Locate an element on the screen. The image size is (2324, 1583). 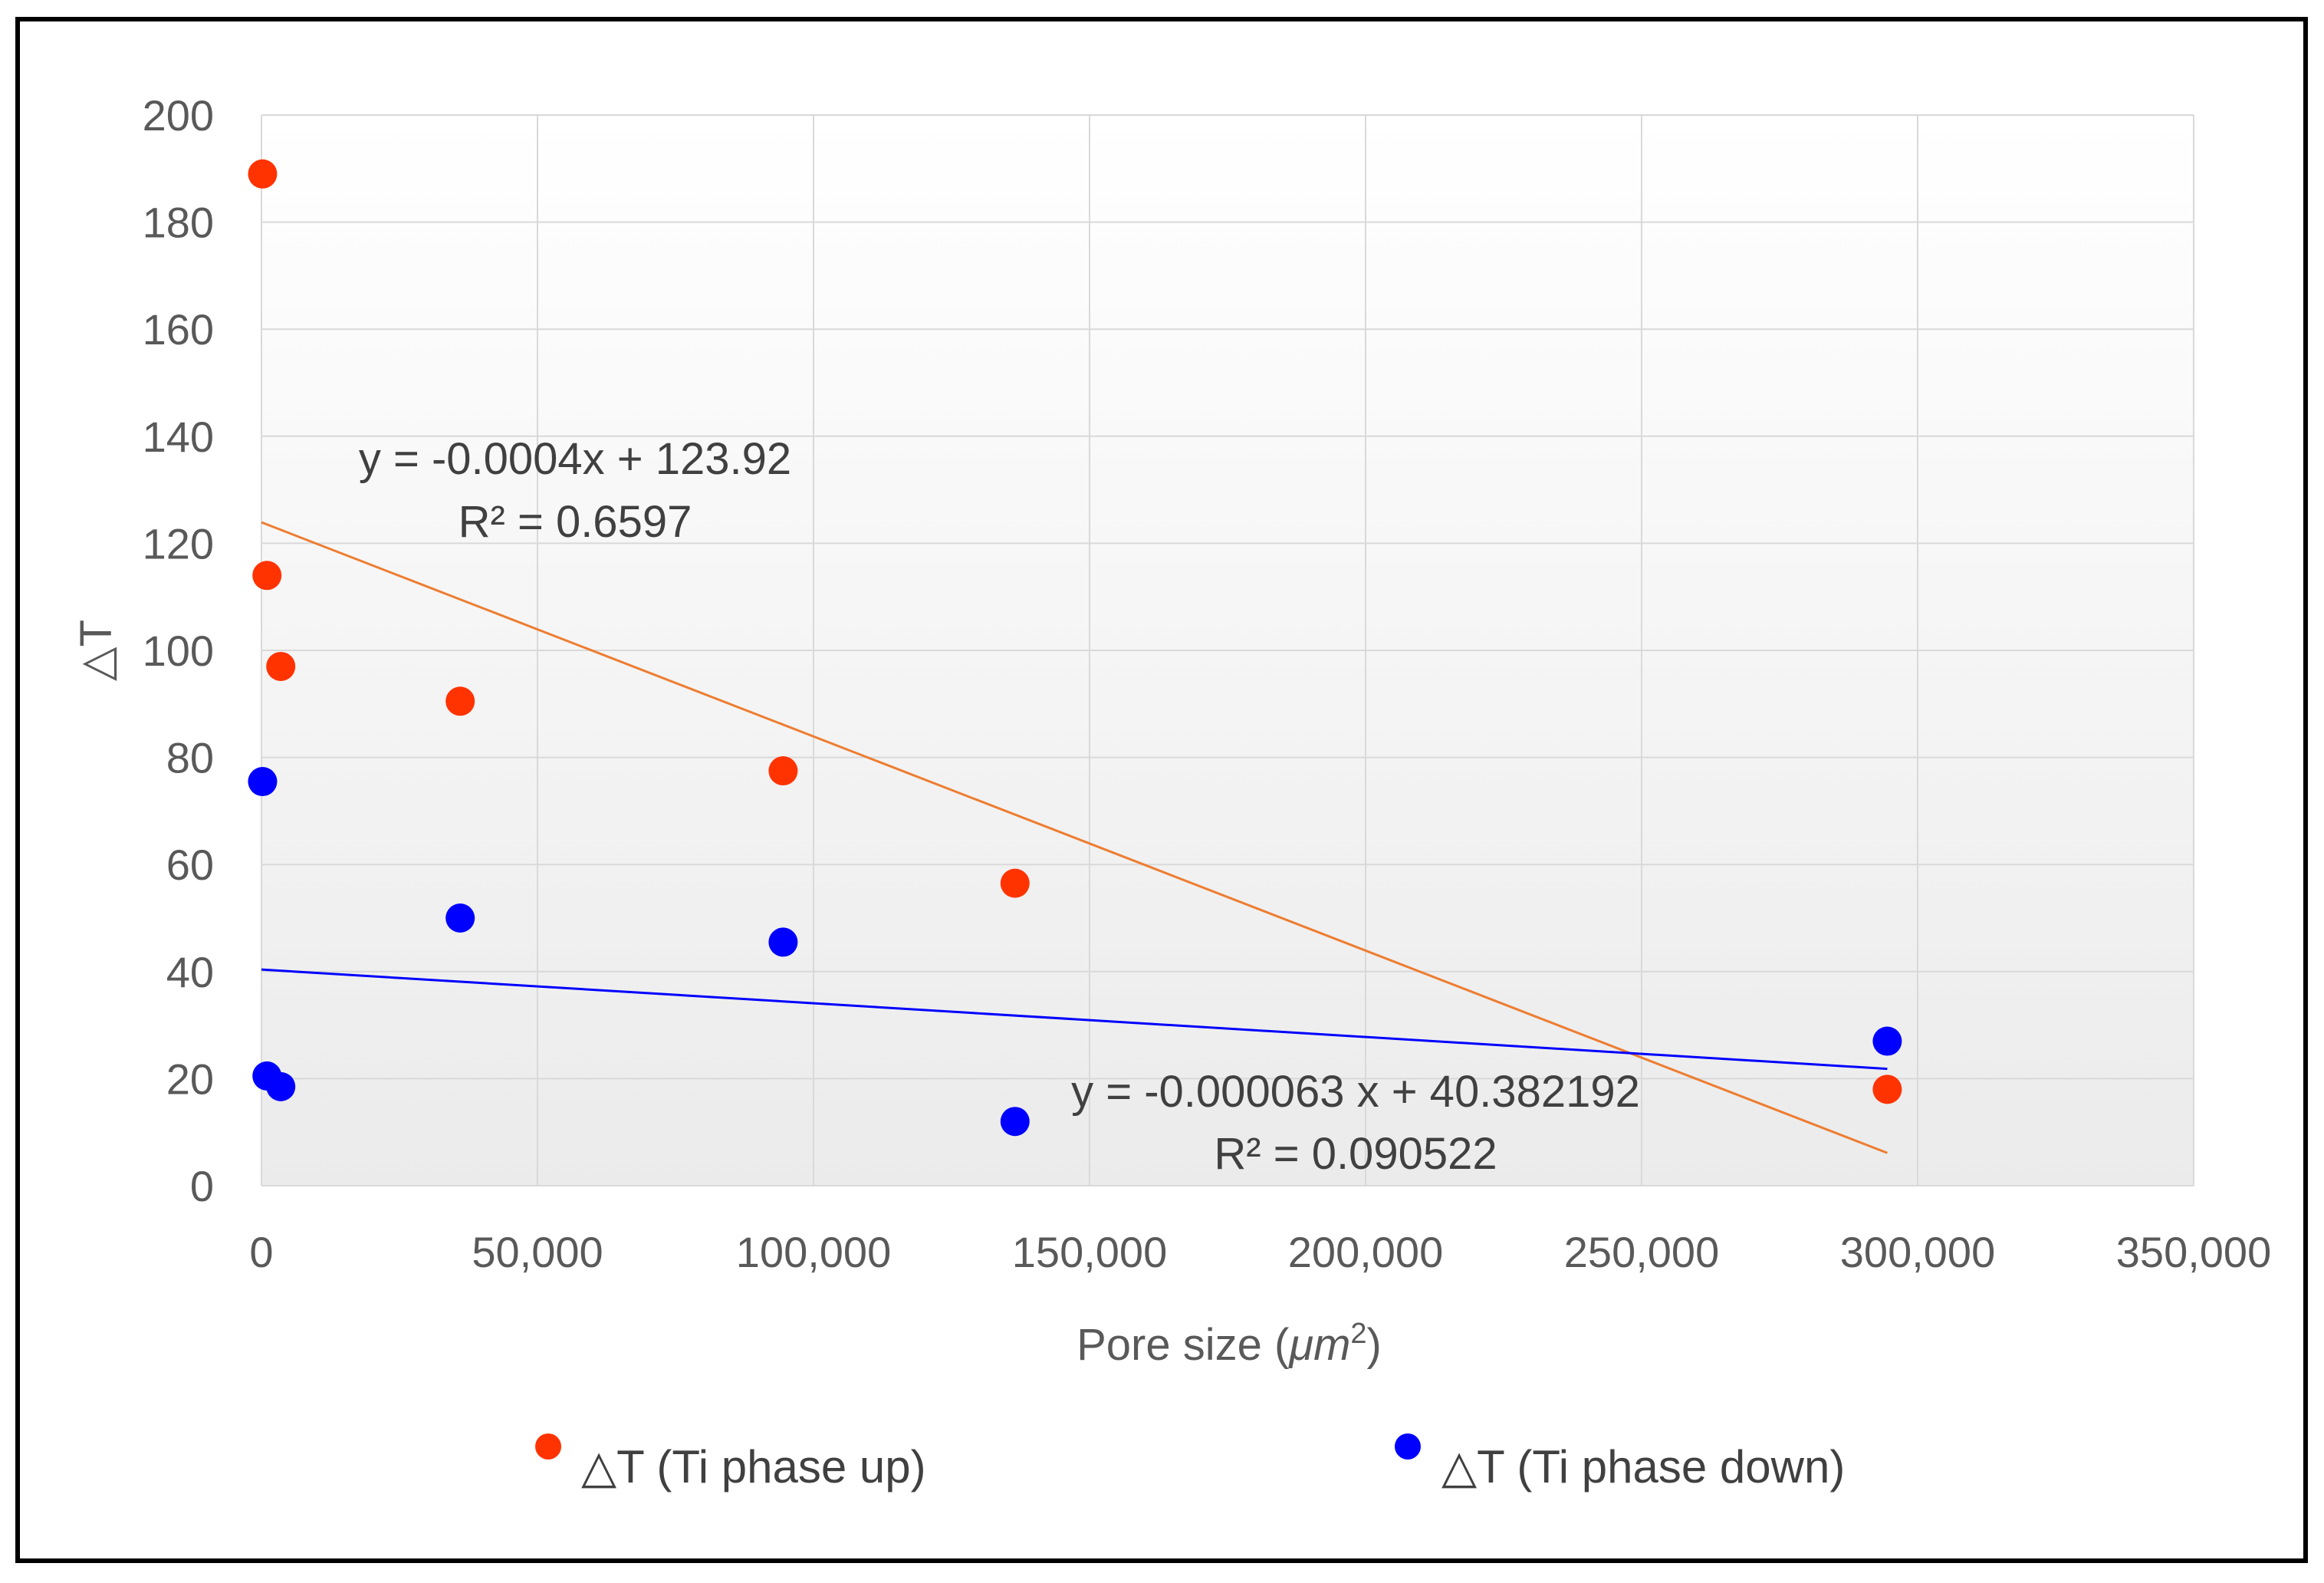
legend-marker-down is located at coordinates (1408, 1446).